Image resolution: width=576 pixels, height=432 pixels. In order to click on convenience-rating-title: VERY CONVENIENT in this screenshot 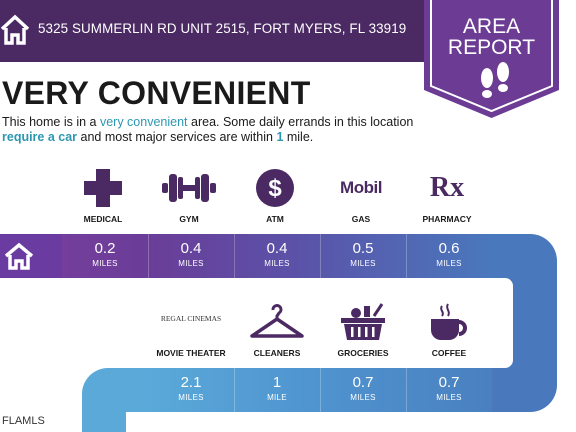, I will do `click(156, 93)`.